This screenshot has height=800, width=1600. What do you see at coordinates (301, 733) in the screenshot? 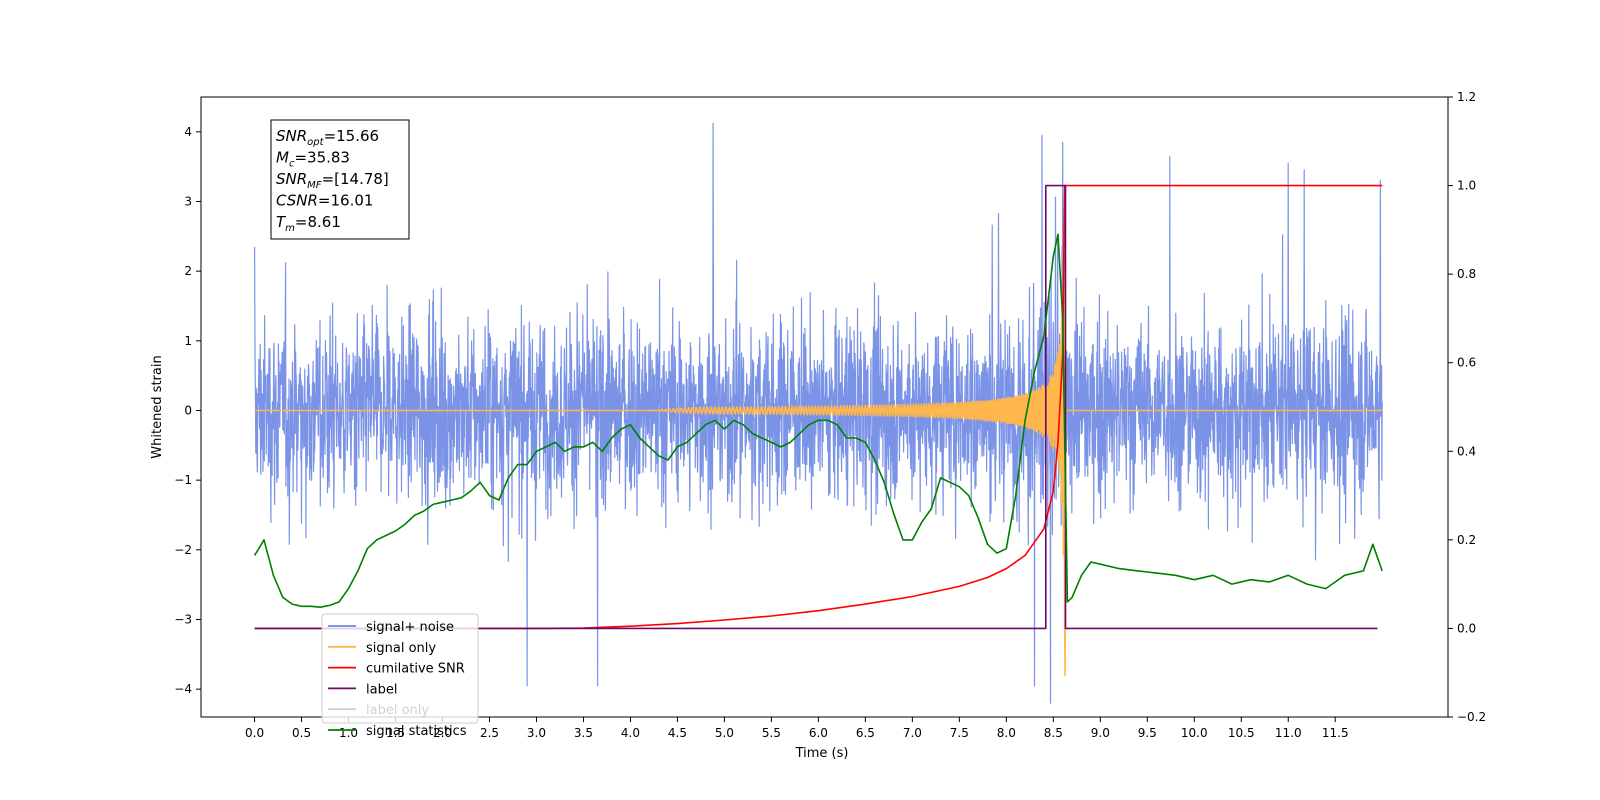
I see `x-tick-label: 0.5` at bounding box center [301, 733].